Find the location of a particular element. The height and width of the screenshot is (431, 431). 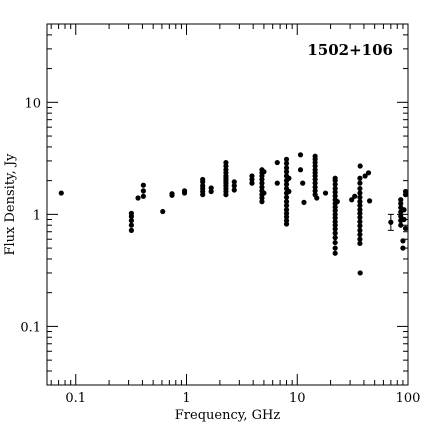

y-axis-label: Flux Density, Jy is located at coordinates (10, 204).